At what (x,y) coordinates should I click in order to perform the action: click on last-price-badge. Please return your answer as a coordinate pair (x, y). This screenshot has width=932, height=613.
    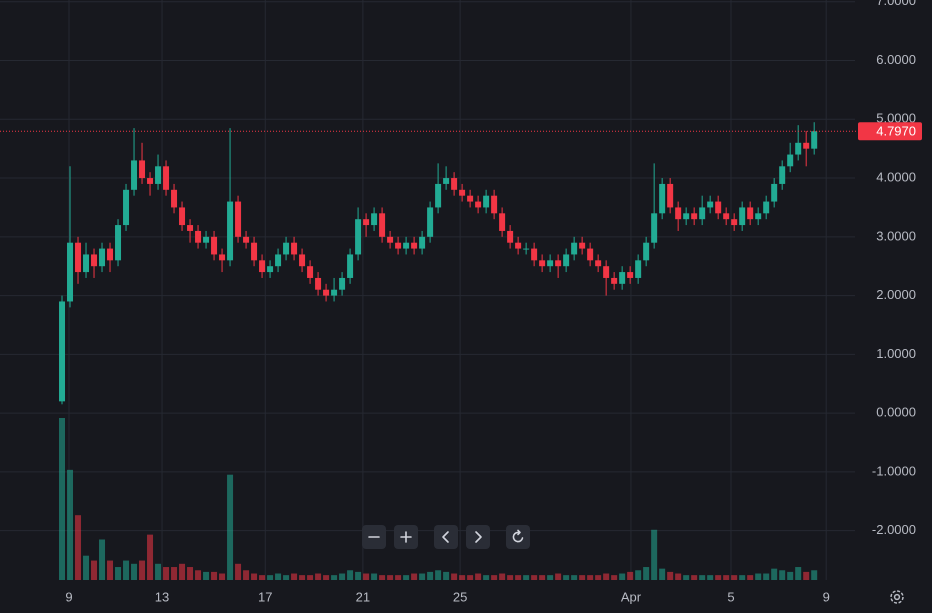
    Looking at the image, I should click on (890, 131).